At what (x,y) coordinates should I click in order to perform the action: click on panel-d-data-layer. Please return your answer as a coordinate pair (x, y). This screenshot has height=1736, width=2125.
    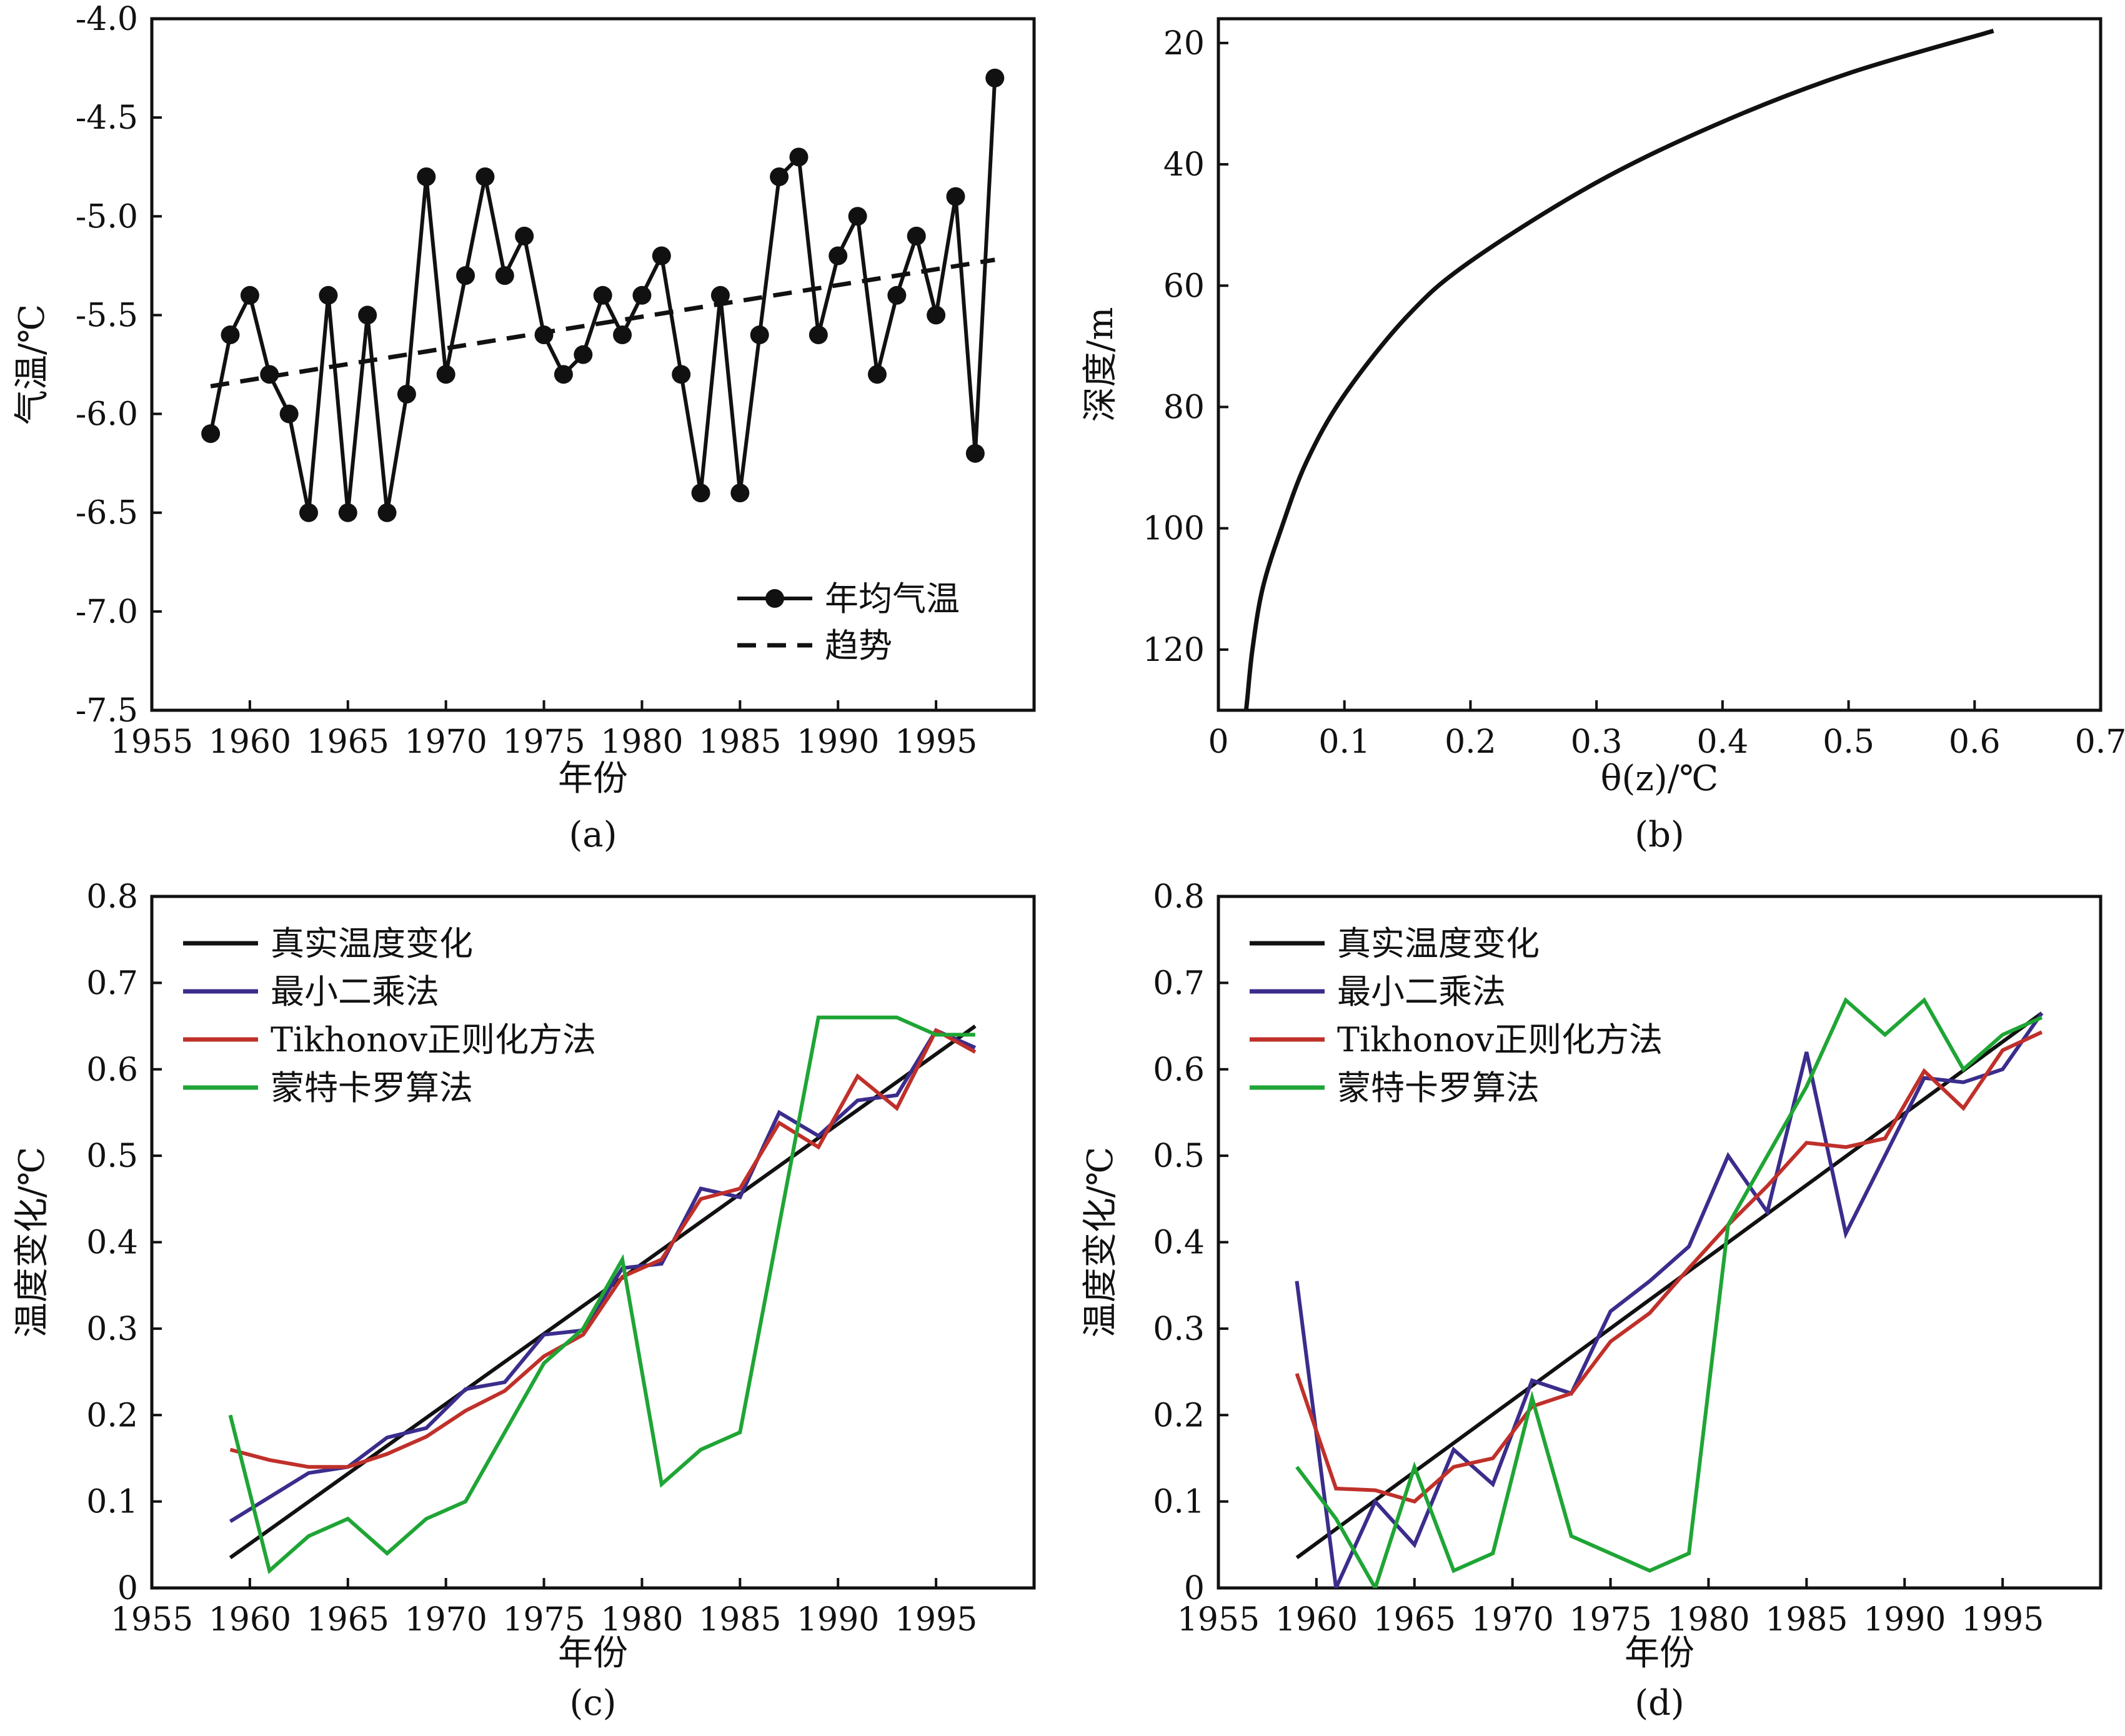
    Looking at the image, I should click on (1669, 1293).